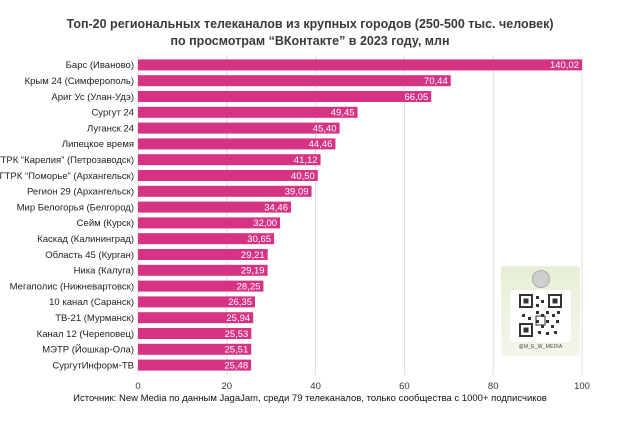 The height and width of the screenshot is (429, 620). What do you see at coordinates (88, 350) in the screenshot?
I see `category-label: МЭТР (Йошкар-Ола)` at bounding box center [88, 350].